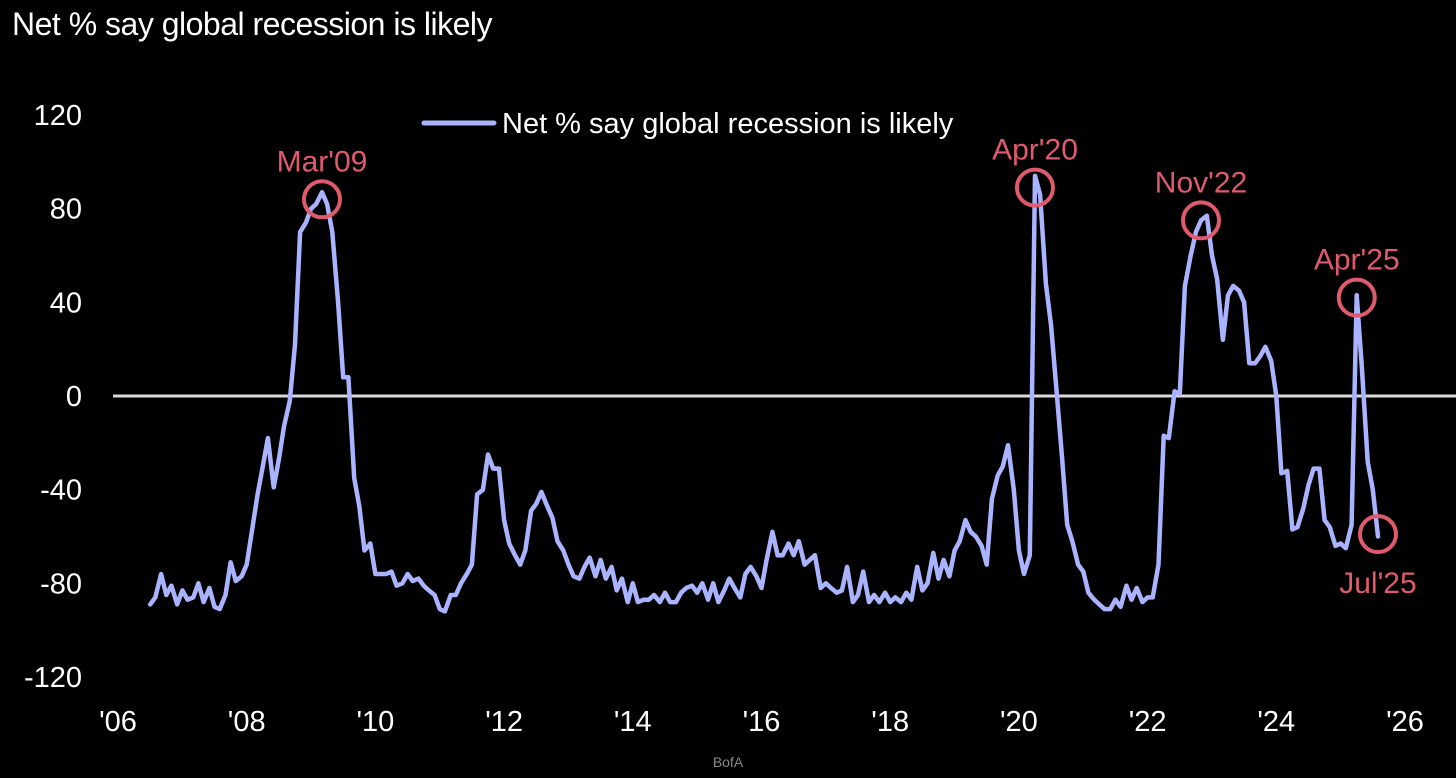 Image resolution: width=1456 pixels, height=778 pixels. Describe the element at coordinates (74, 397) in the screenshot. I see `y-tick-label: 0` at that location.